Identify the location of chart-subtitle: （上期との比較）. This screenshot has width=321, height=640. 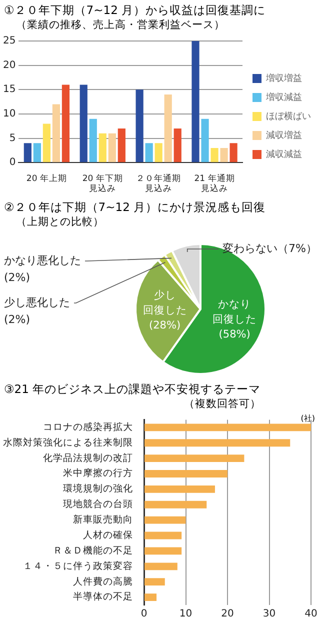
(60, 222).